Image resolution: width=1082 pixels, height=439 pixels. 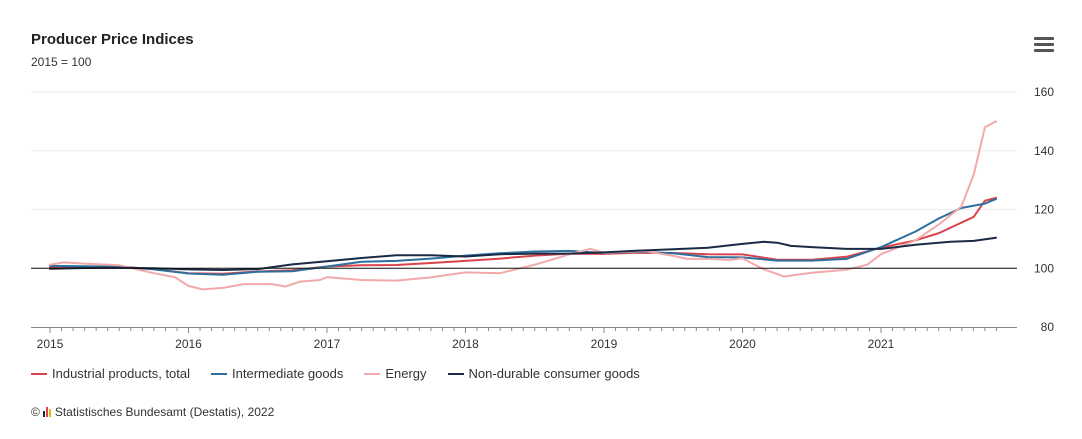 What do you see at coordinates (465, 344) in the screenshot?
I see `x-tick-label-2018: 2018` at bounding box center [465, 344].